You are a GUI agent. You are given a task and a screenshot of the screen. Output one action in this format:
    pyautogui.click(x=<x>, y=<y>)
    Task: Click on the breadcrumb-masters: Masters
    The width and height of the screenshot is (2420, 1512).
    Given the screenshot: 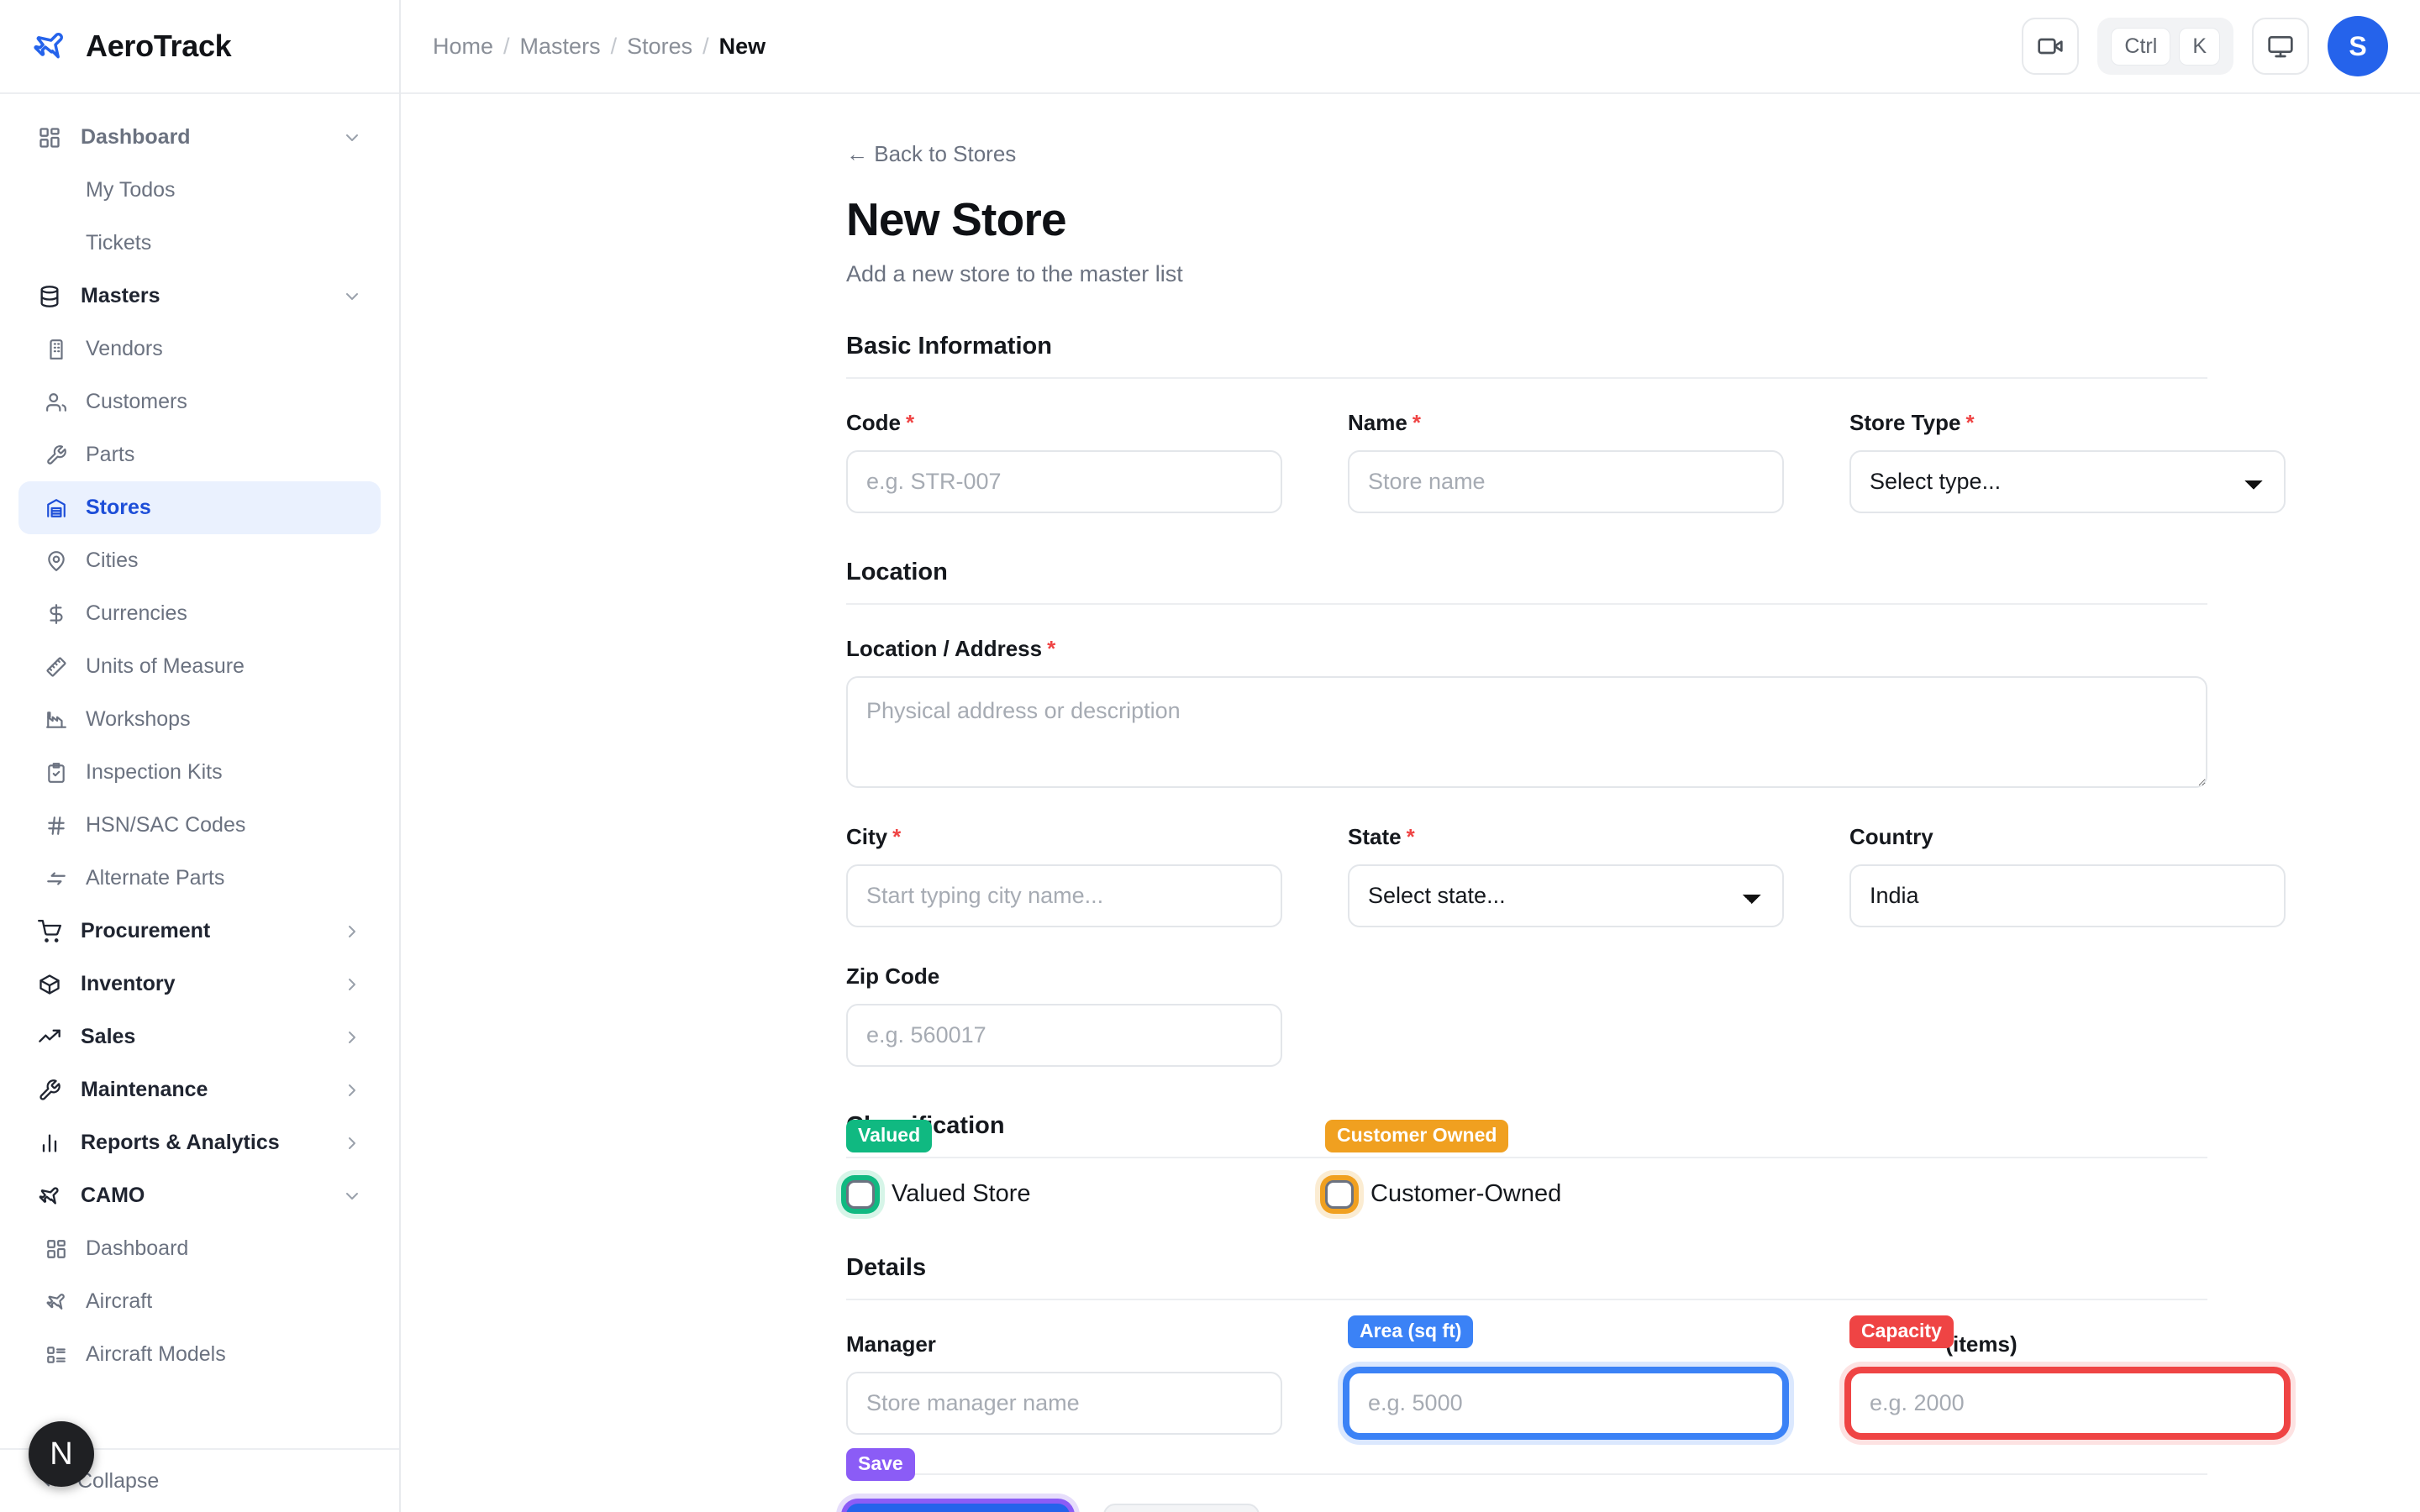 What is the action you would take?
    pyautogui.click(x=560, y=46)
    